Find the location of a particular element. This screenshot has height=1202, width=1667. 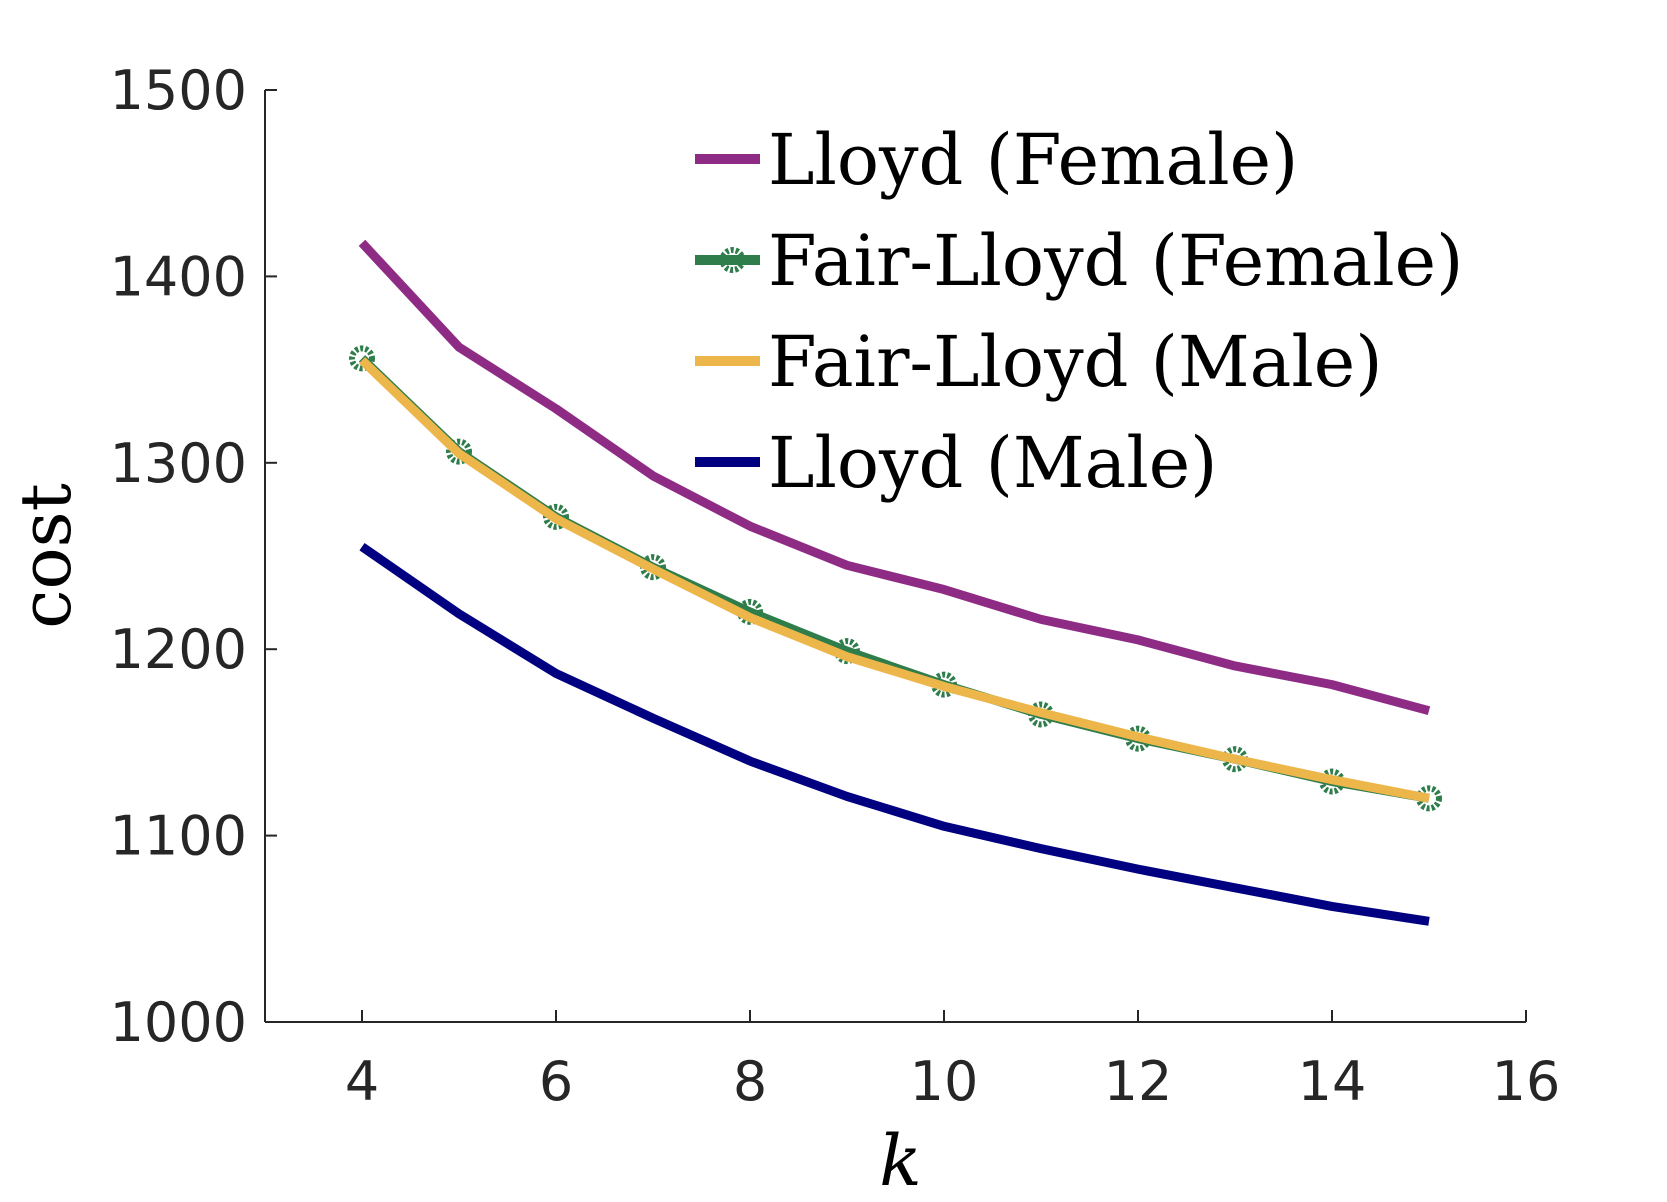

legend-item-lloyd-male: Lloyd (Male) is located at coordinates (956, 463).